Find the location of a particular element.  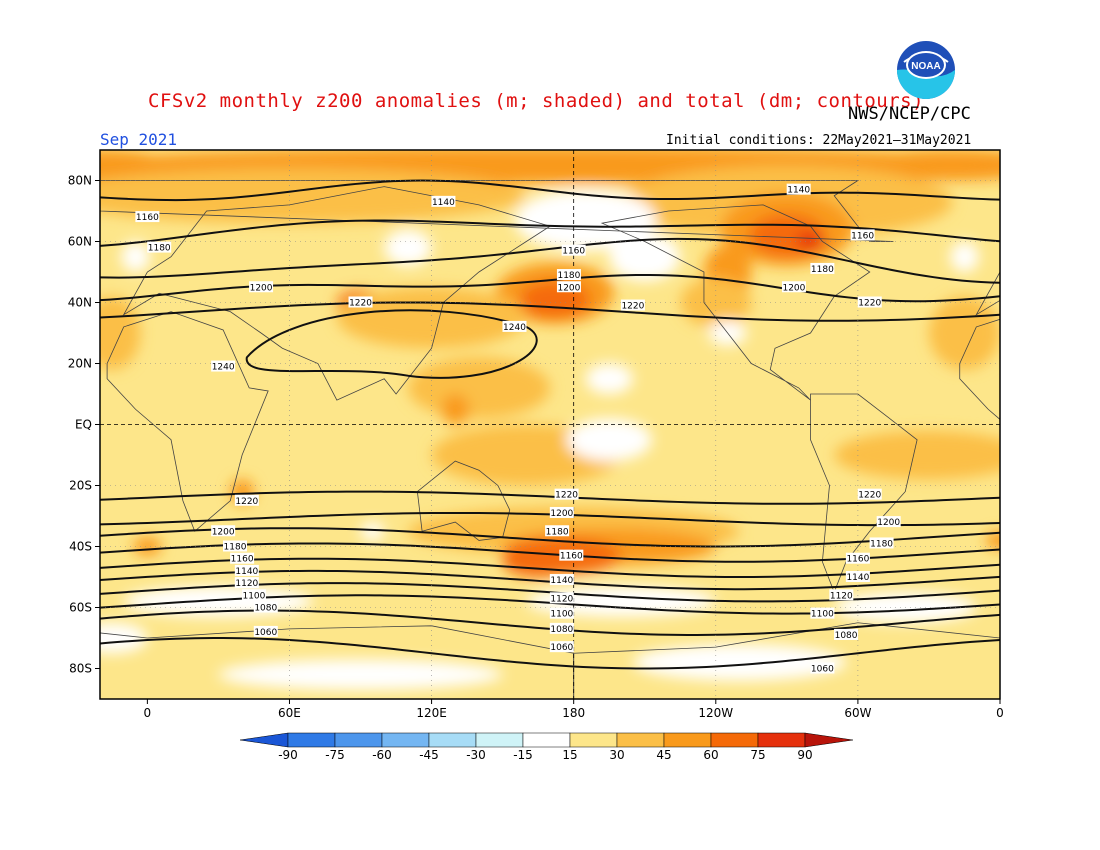

north-america-outline is located at coordinates (735, 302).